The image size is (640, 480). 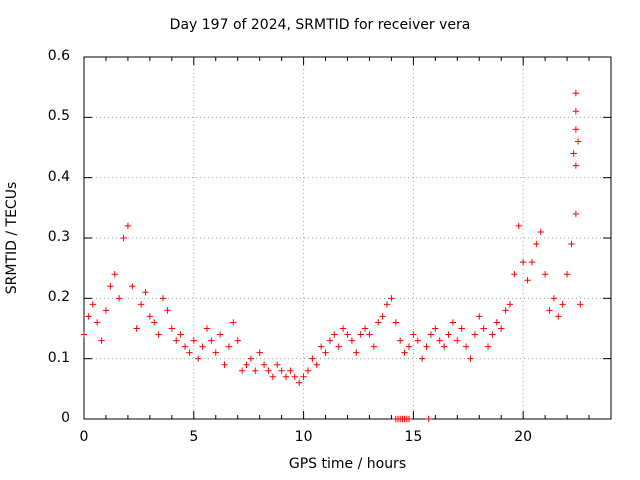 I want to click on y-tick-label: 0.1, so click(x=58, y=357).